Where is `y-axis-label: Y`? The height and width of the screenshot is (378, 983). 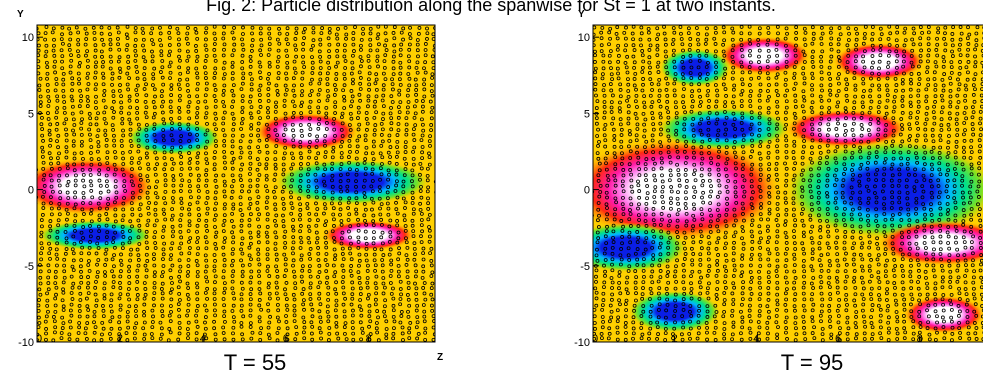
y-axis-label: Y is located at coordinates (20, 14).